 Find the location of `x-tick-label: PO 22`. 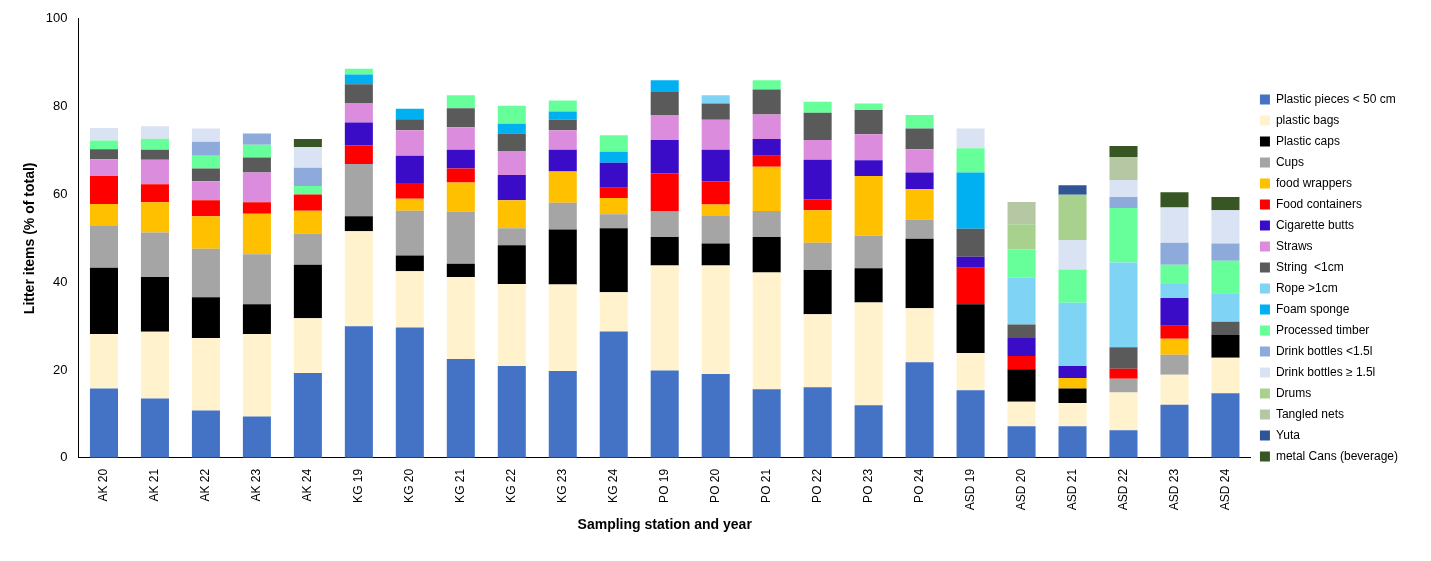

x-tick-label: PO 22 is located at coordinates (816, 485).